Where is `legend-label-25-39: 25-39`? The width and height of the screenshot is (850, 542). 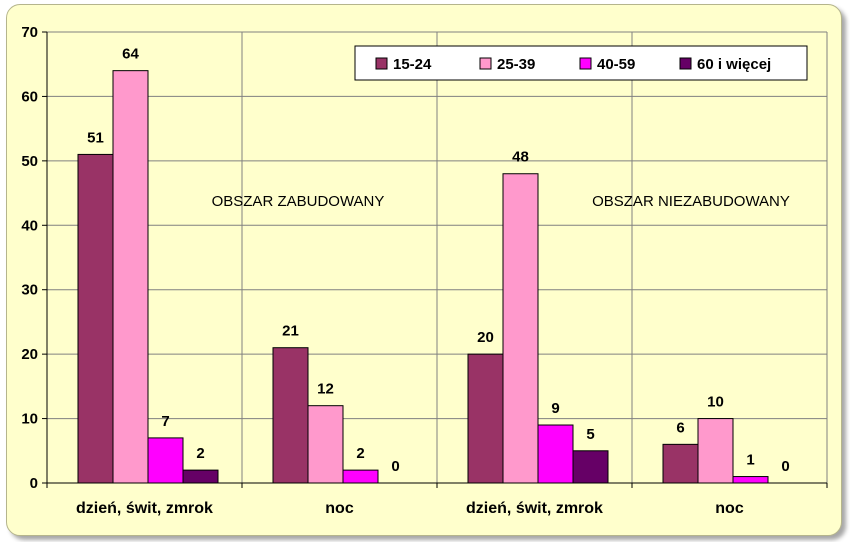 legend-label-25-39: 25-39 is located at coordinates (516, 64).